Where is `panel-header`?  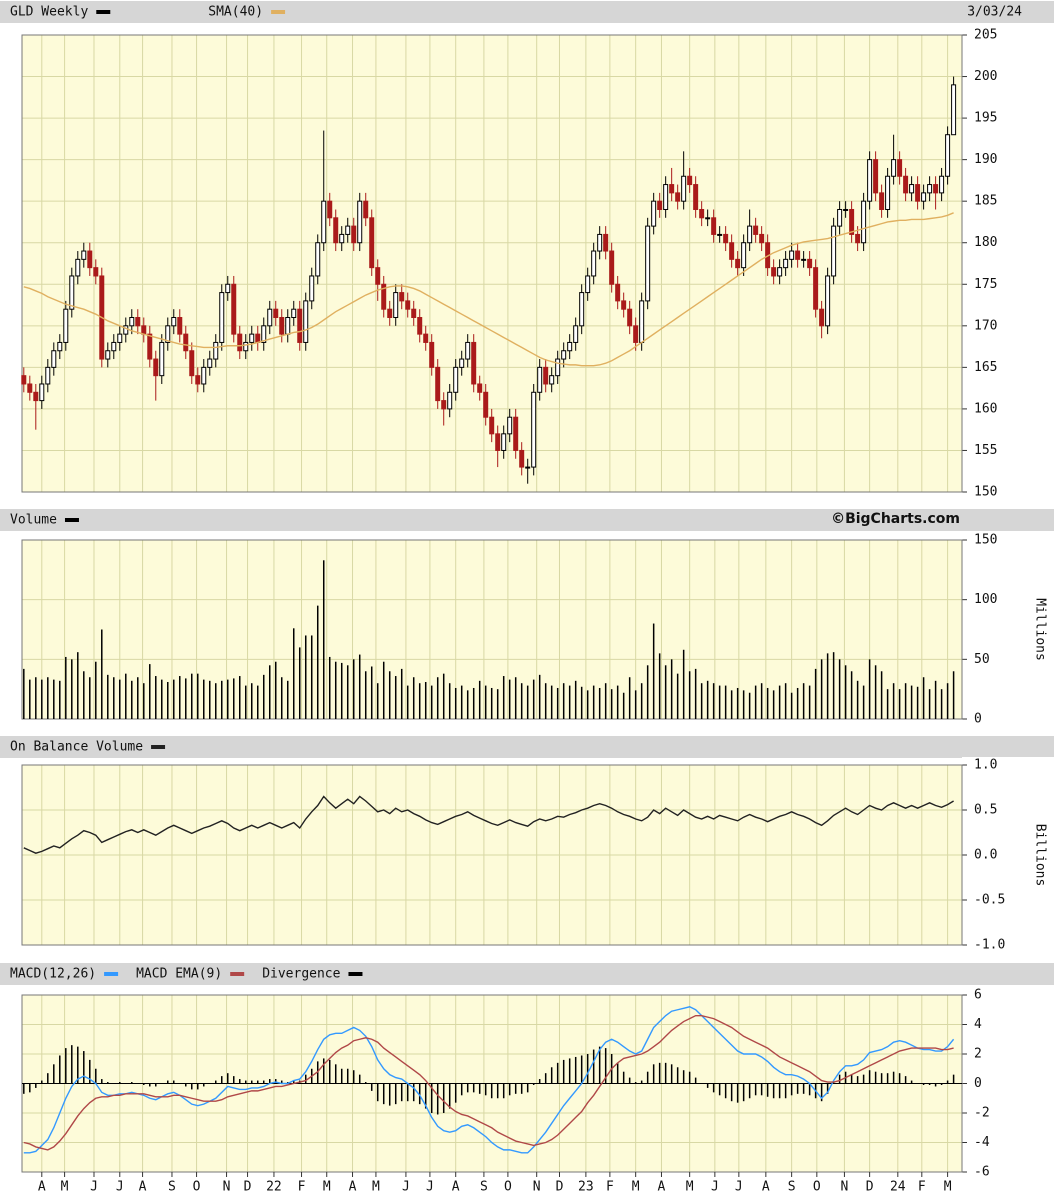
panel-header is located at coordinates (527, 12).